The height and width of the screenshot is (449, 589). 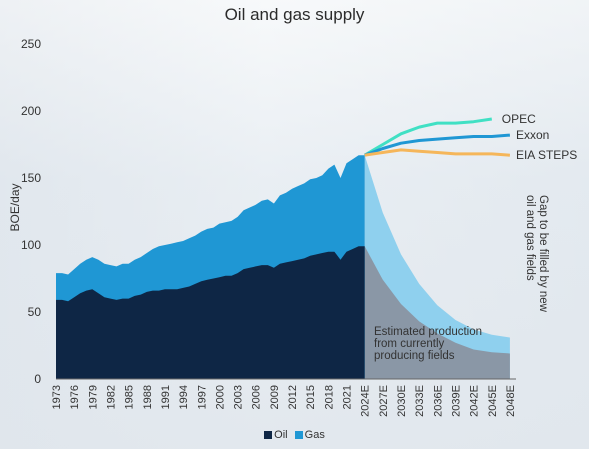 I want to click on line-exxon, so click(x=437, y=145).